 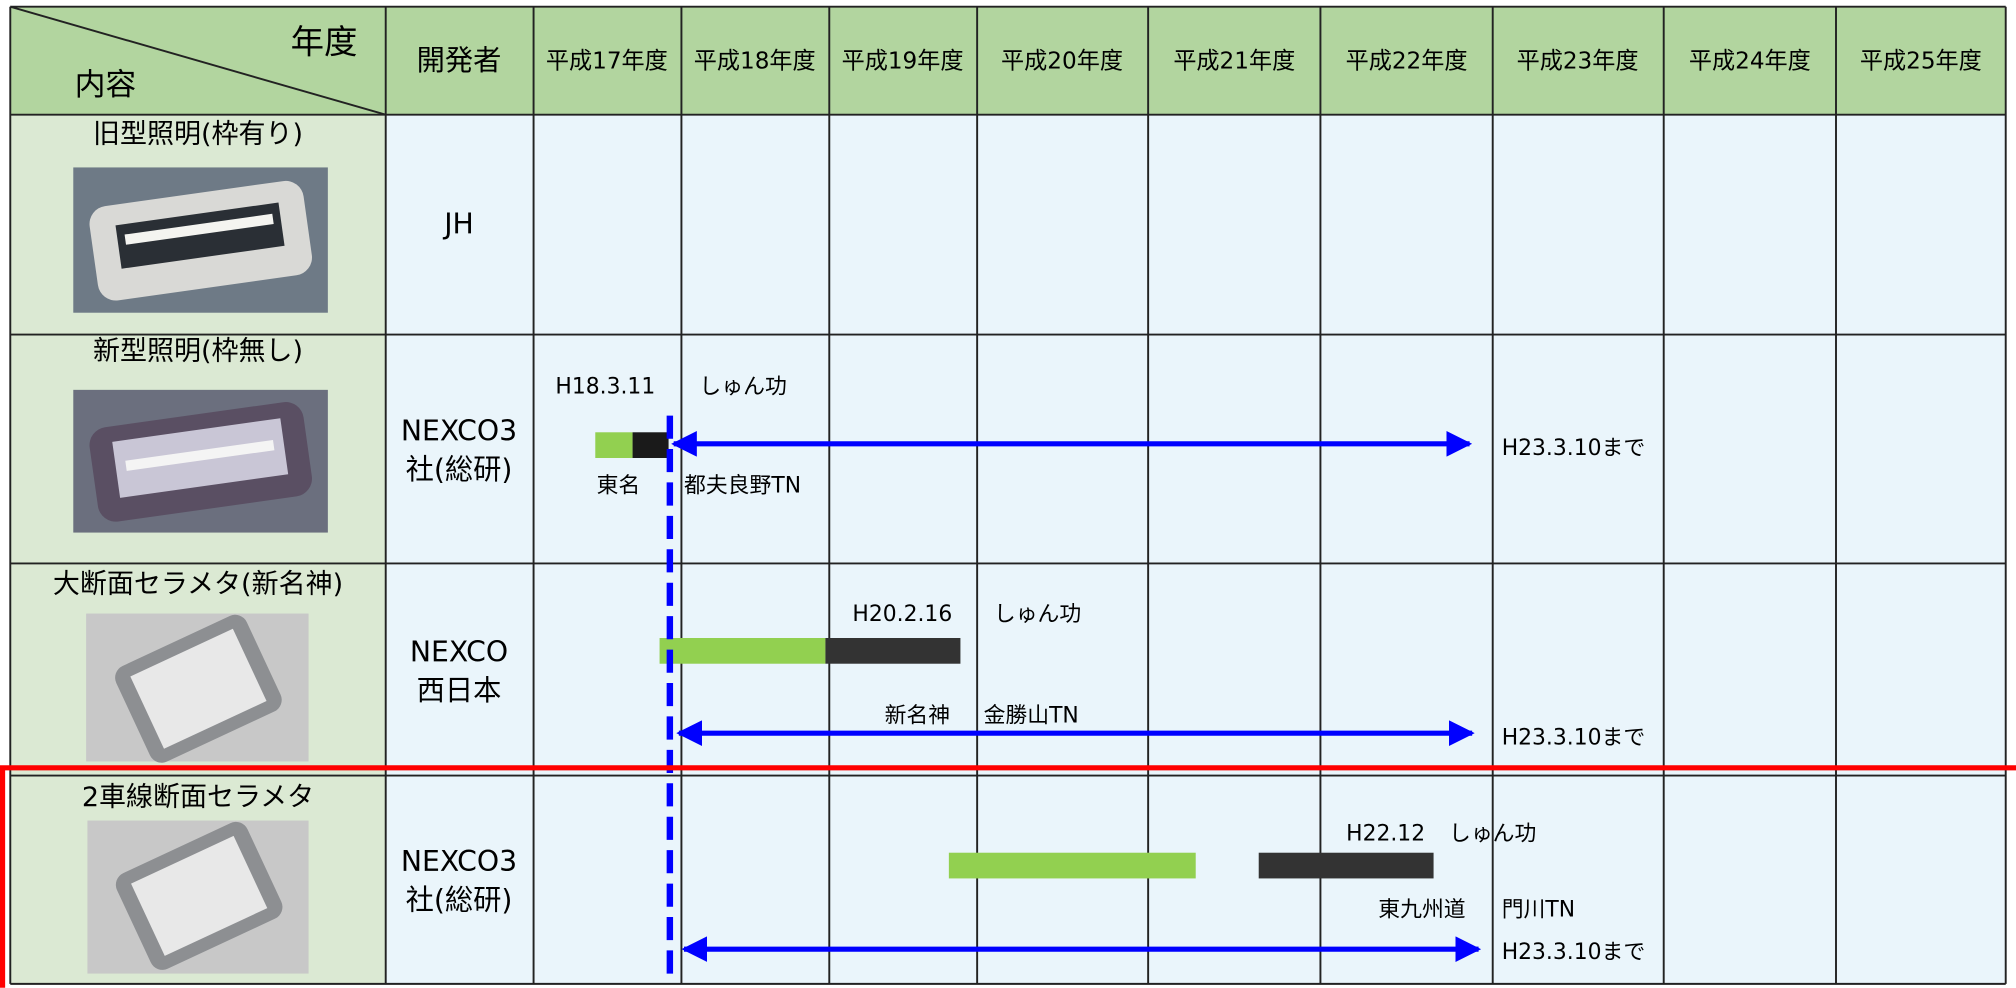 I want to click on year: 平成17年度, so click(x=607, y=62).